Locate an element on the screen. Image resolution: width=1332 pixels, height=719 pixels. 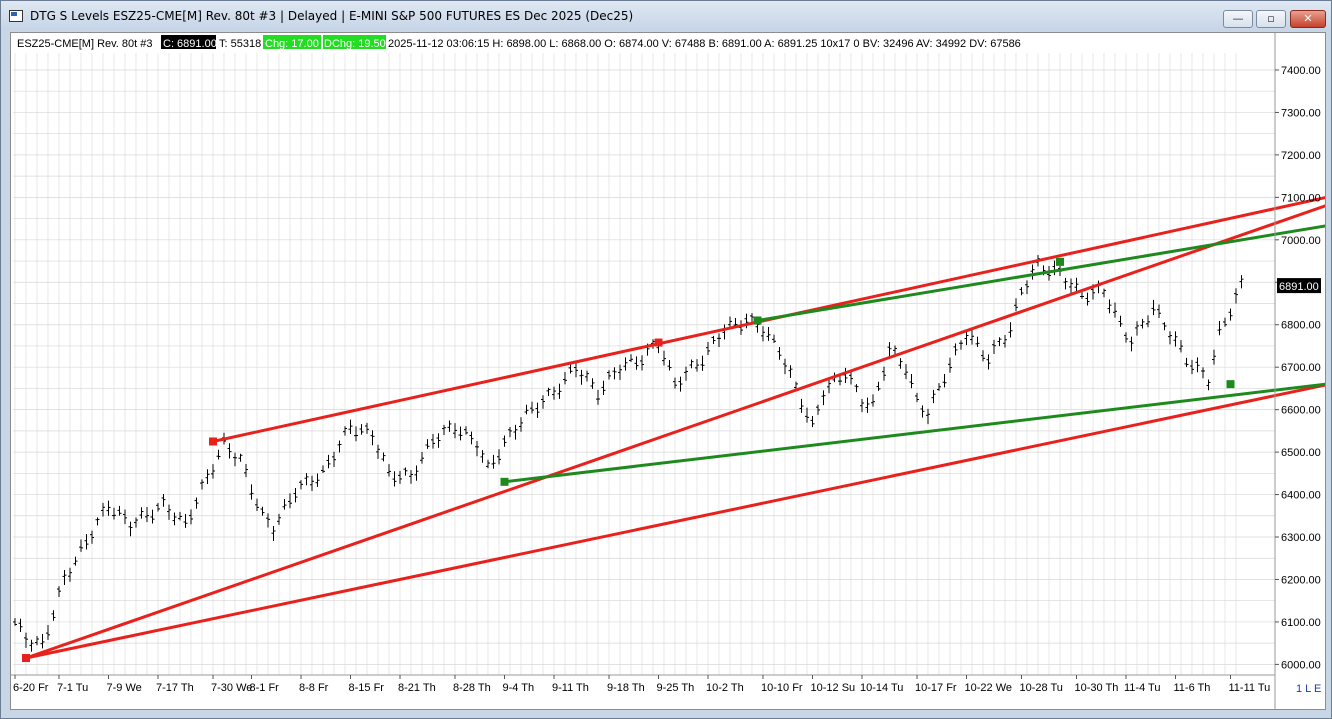
y-tick-label: 7200.00 is located at coordinates (1301, 156).